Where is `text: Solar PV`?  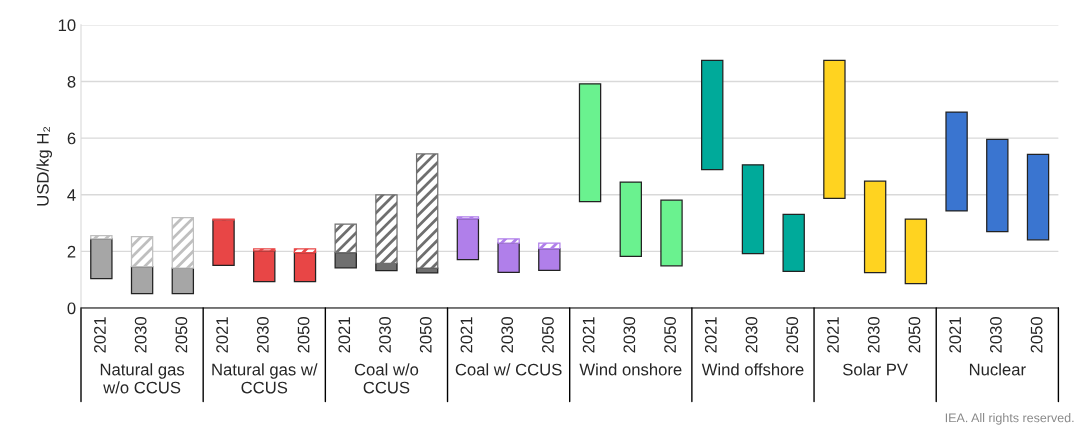 text: Solar PV is located at coordinates (875, 369).